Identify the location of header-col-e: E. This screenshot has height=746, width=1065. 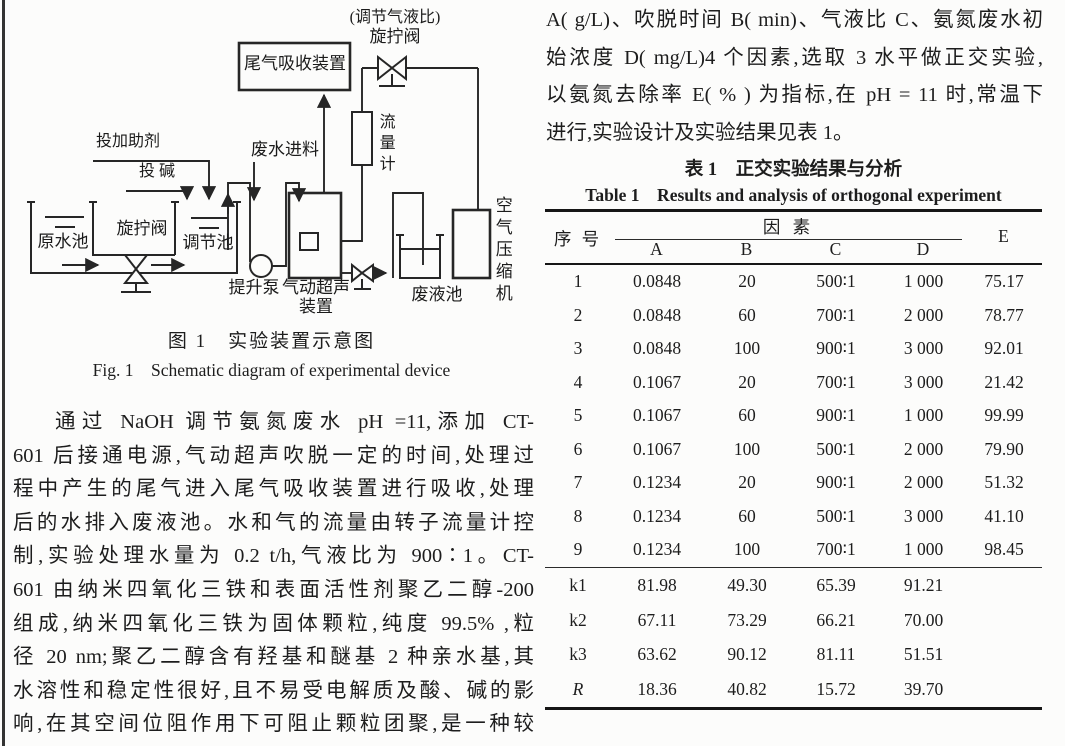
(1004, 235).